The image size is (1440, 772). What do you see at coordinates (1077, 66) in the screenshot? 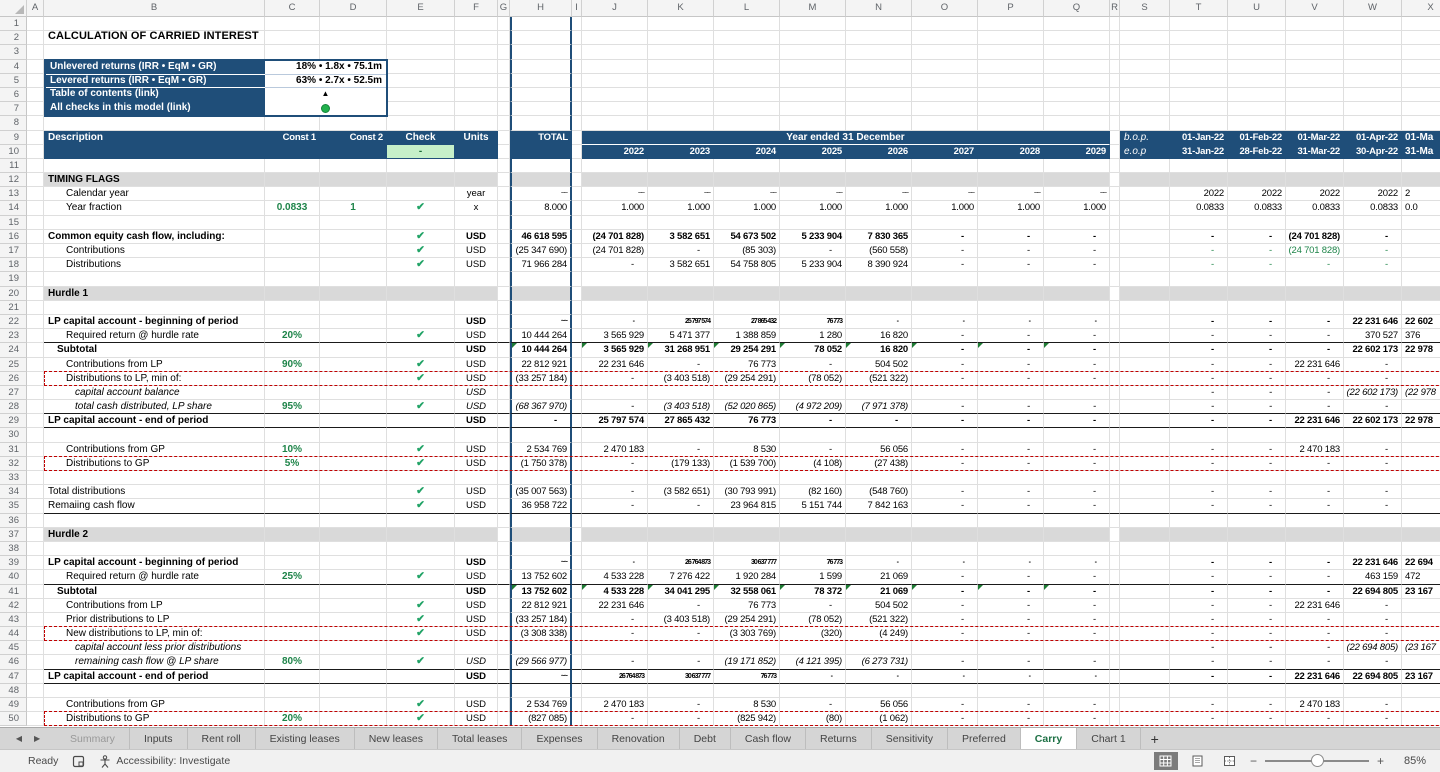
I see `cell-Q4` at bounding box center [1077, 66].